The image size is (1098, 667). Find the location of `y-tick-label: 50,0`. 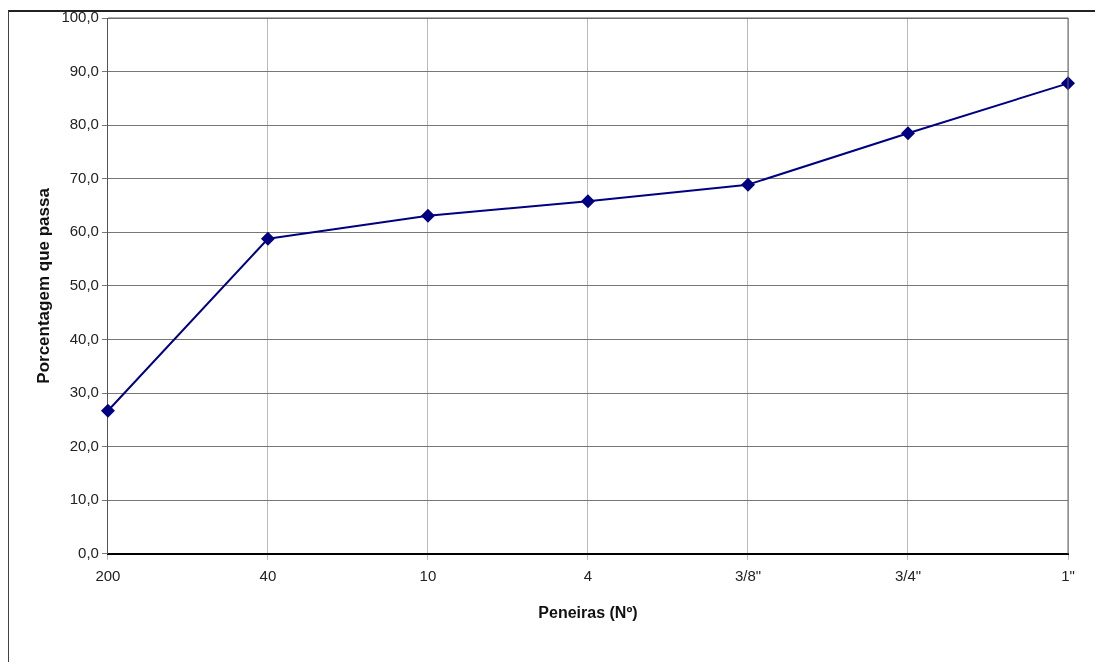

y-tick-label: 50,0 is located at coordinates (84, 285).